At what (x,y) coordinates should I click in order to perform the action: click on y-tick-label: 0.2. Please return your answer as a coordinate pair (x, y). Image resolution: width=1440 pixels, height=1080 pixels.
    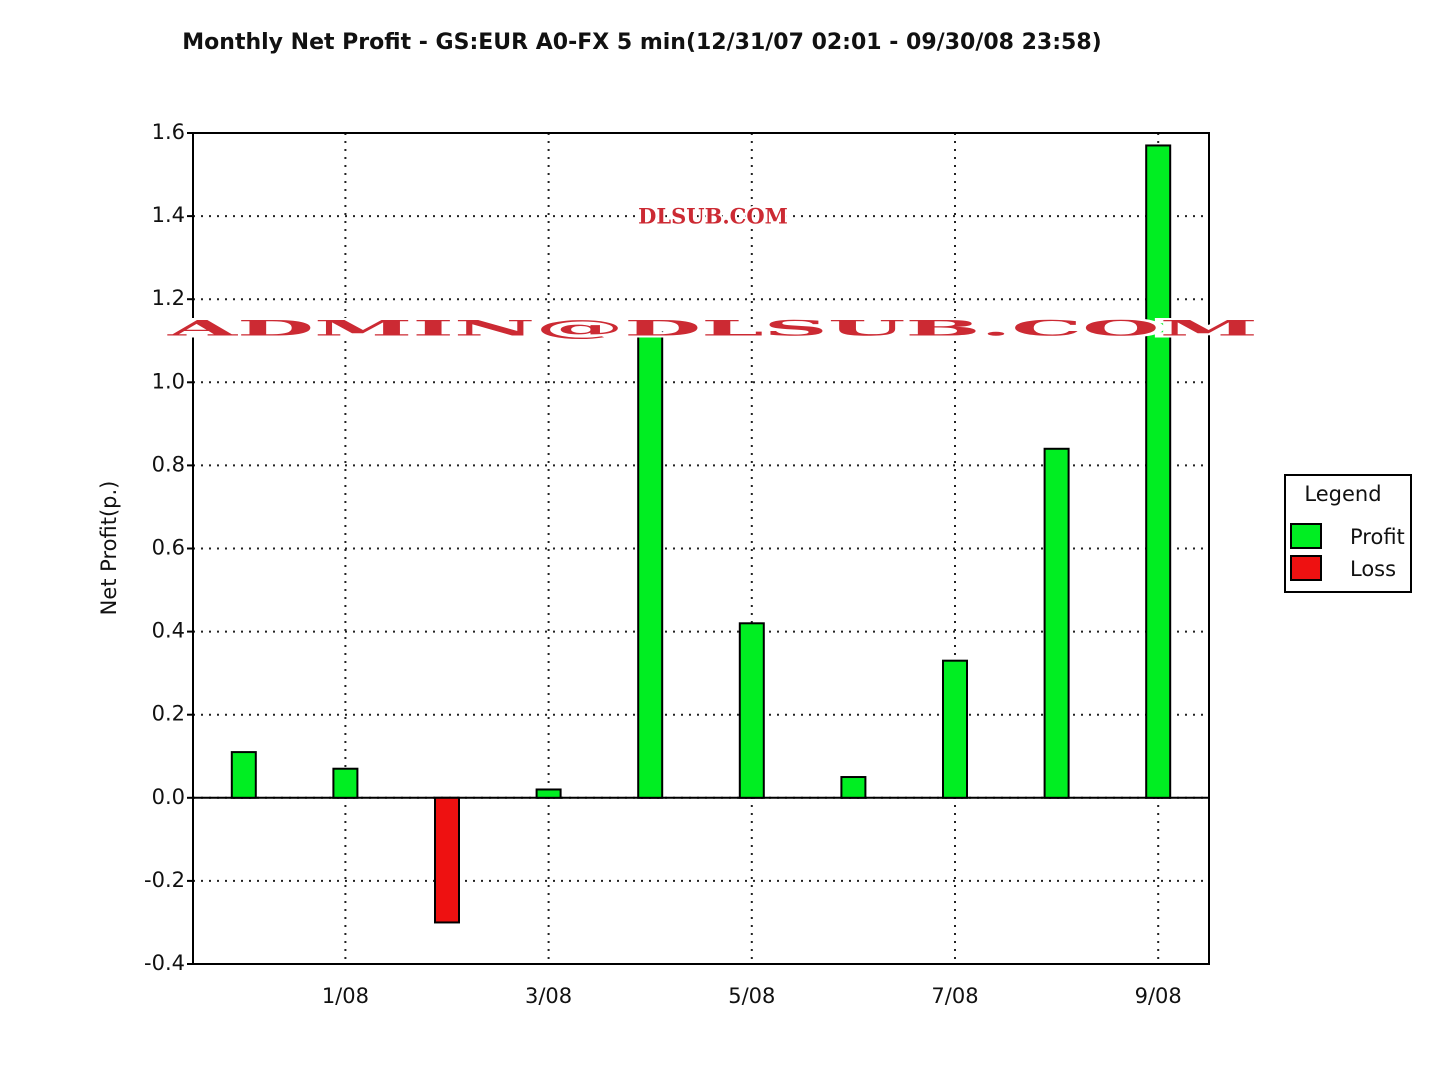
    Looking at the image, I should click on (168, 714).